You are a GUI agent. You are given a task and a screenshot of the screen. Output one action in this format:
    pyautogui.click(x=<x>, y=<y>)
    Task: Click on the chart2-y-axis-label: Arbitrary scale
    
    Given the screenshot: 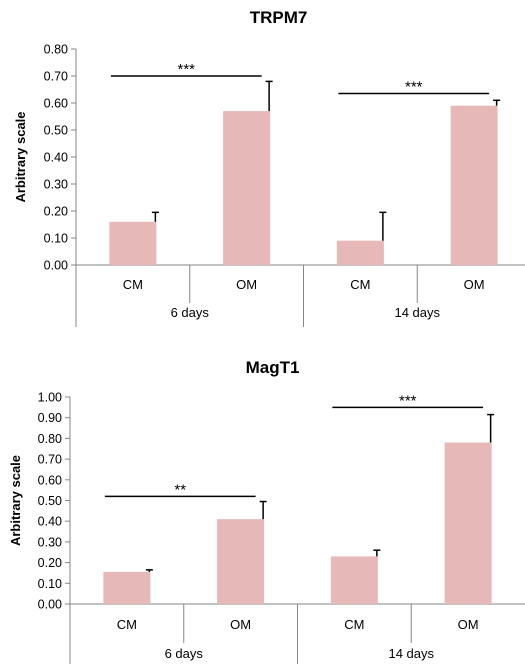 What is the action you would take?
    pyautogui.click(x=15, y=500)
    